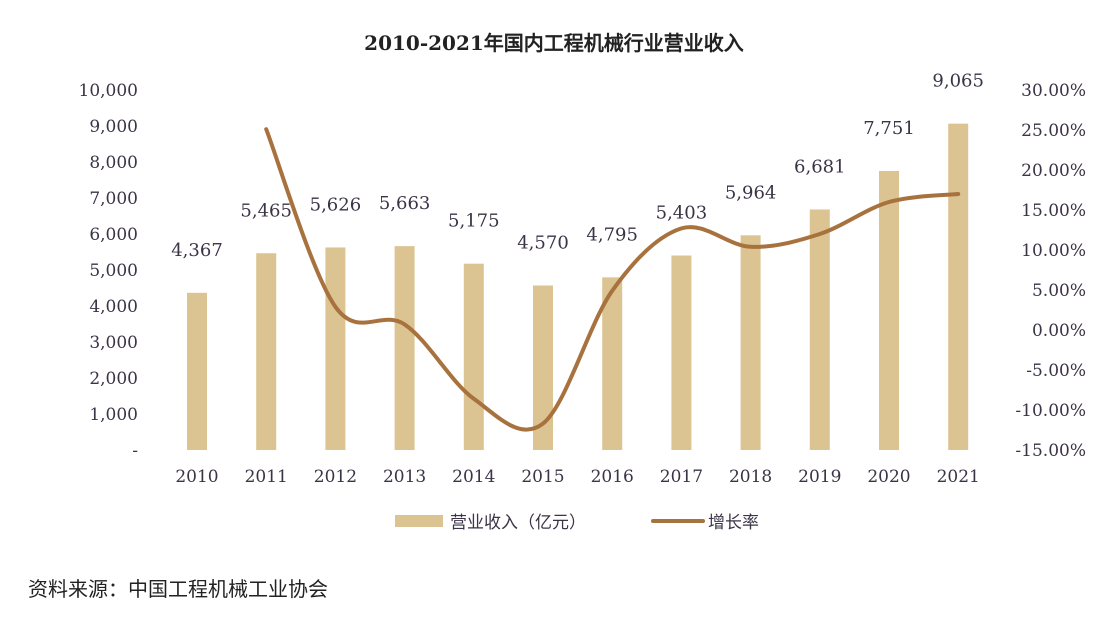 The height and width of the screenshot is (622, 1108). What do you see at coordinates (1059, 331) in the screenshot?
I see `right-tick-label: 0.00%` at bounding box center [1059, 331].